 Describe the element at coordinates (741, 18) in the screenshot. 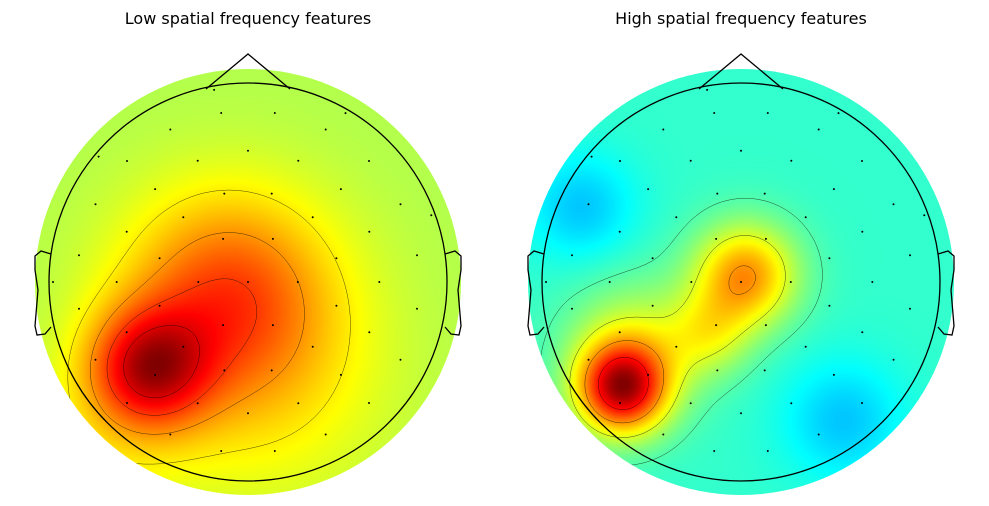

I see `chart-title-right: High spatial frequency features` at that location.